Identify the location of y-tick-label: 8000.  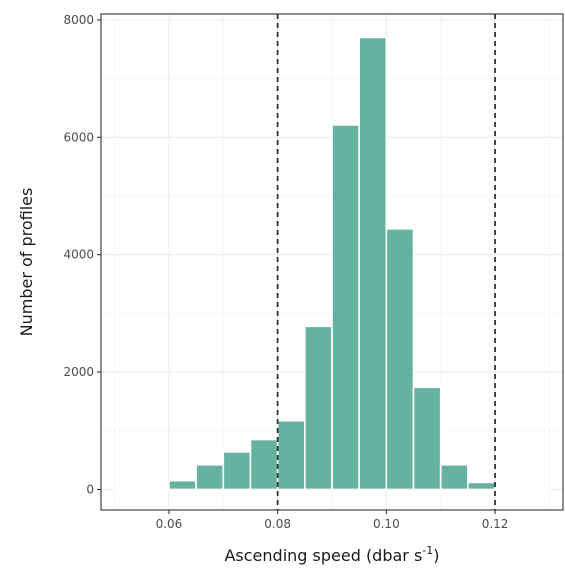
(78, 20).